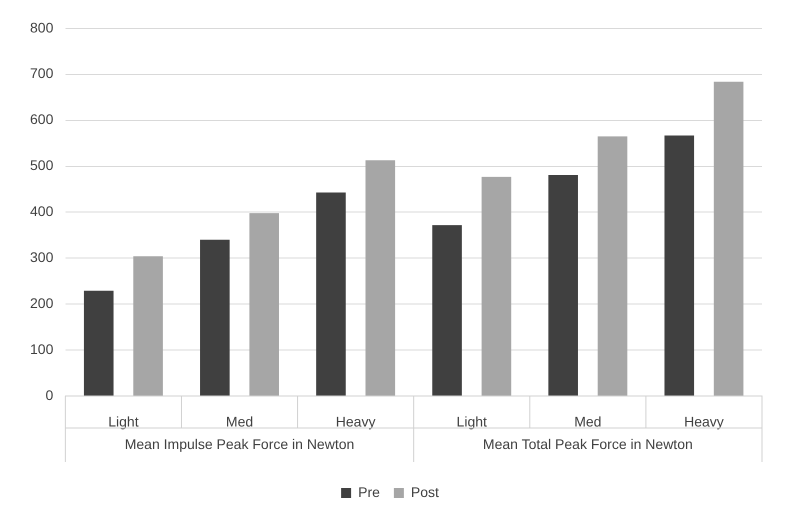 This screenshot has width=790, height=523. Describe the element at coordinates (42, 73) in the screenshot. I see `y-tick-label: 700` at that location.